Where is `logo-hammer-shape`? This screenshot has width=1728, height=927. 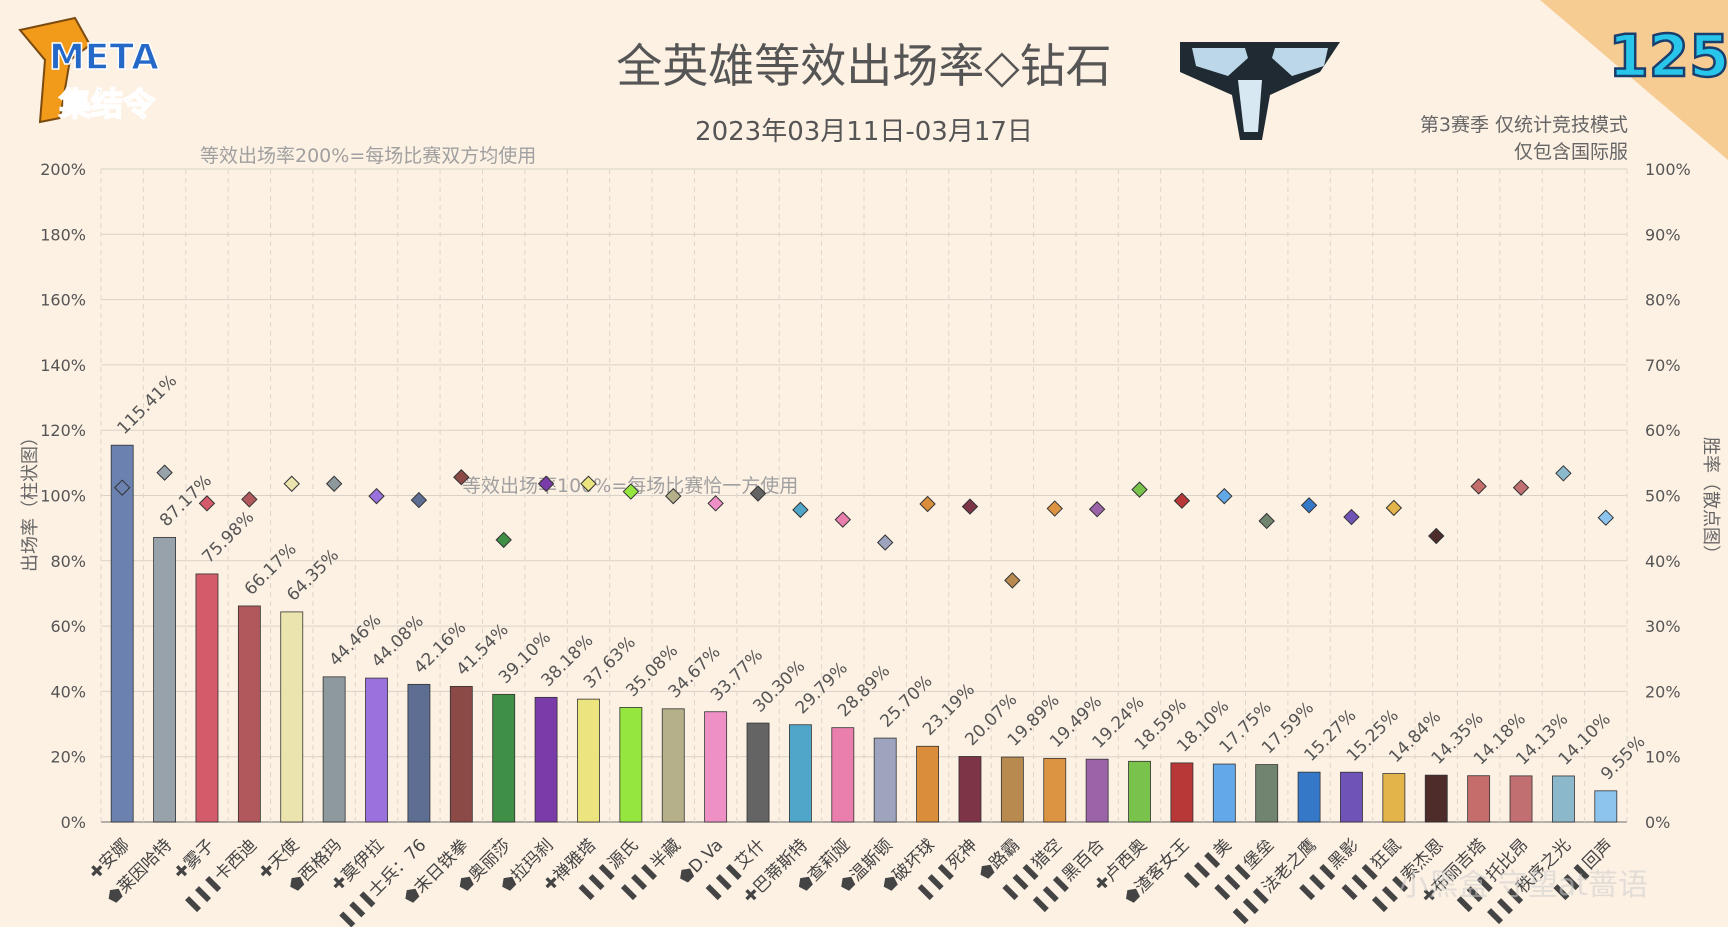
logo-hammer-shape is located at coordinates (55, 70).